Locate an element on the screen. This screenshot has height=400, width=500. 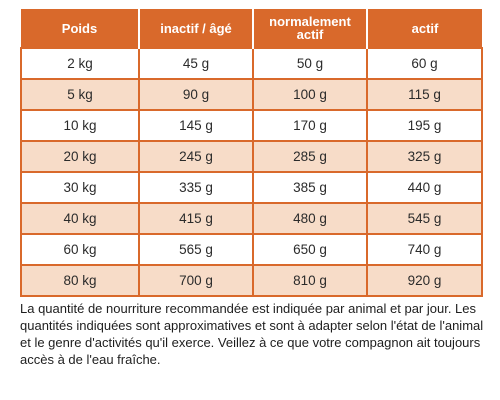
cell-normal: 810 g is located at coordinates (309, 280).